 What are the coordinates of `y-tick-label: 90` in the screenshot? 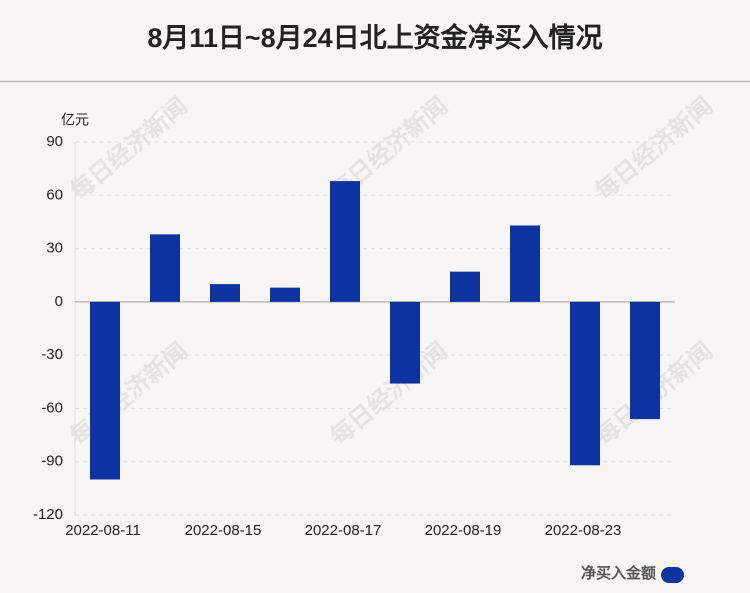 It's located at (54, 141).